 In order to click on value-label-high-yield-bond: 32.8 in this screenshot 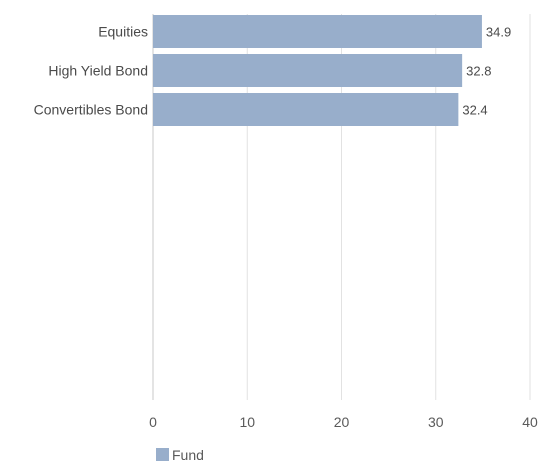, I will do `click(478, 71)`.